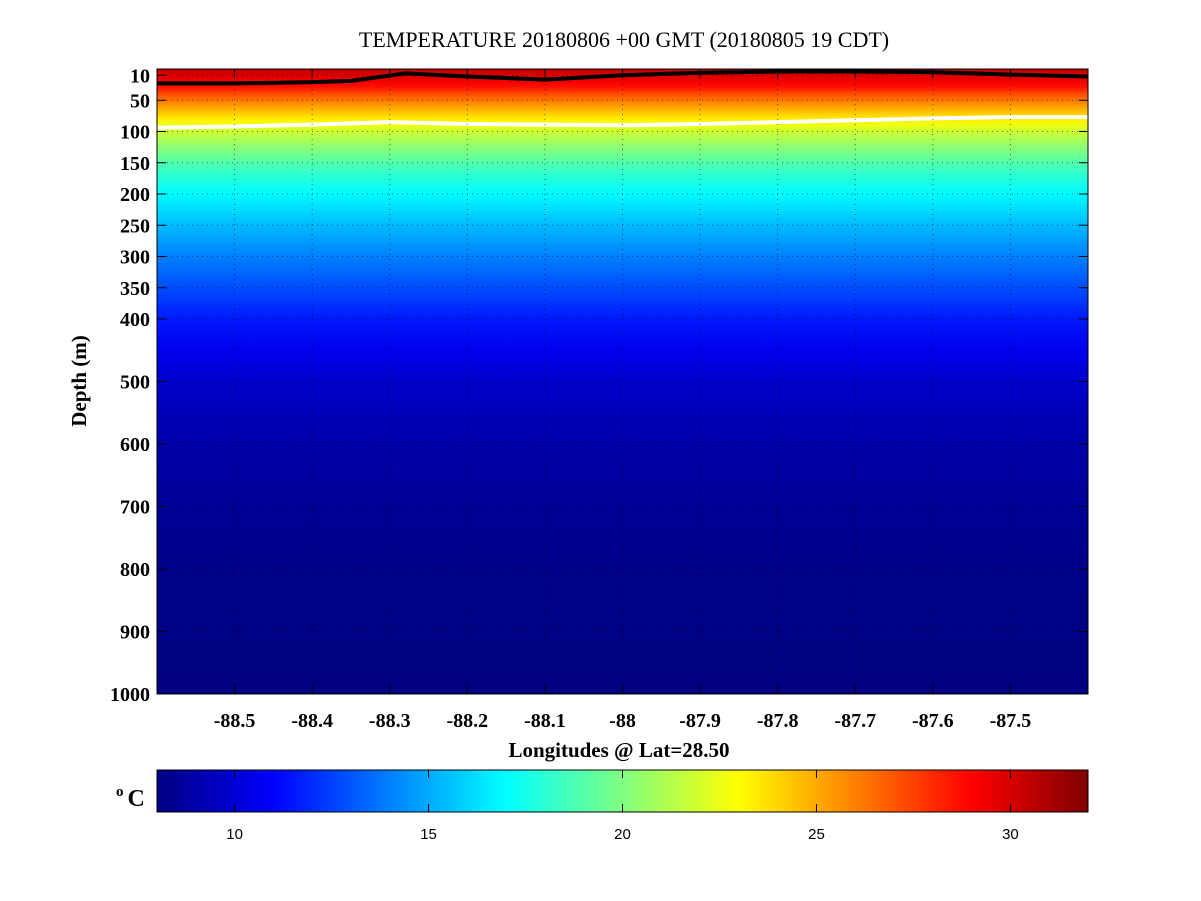 This screenshot has width=1201, height=901. I want to click on y-tick-label: 100, so click(135, 133).